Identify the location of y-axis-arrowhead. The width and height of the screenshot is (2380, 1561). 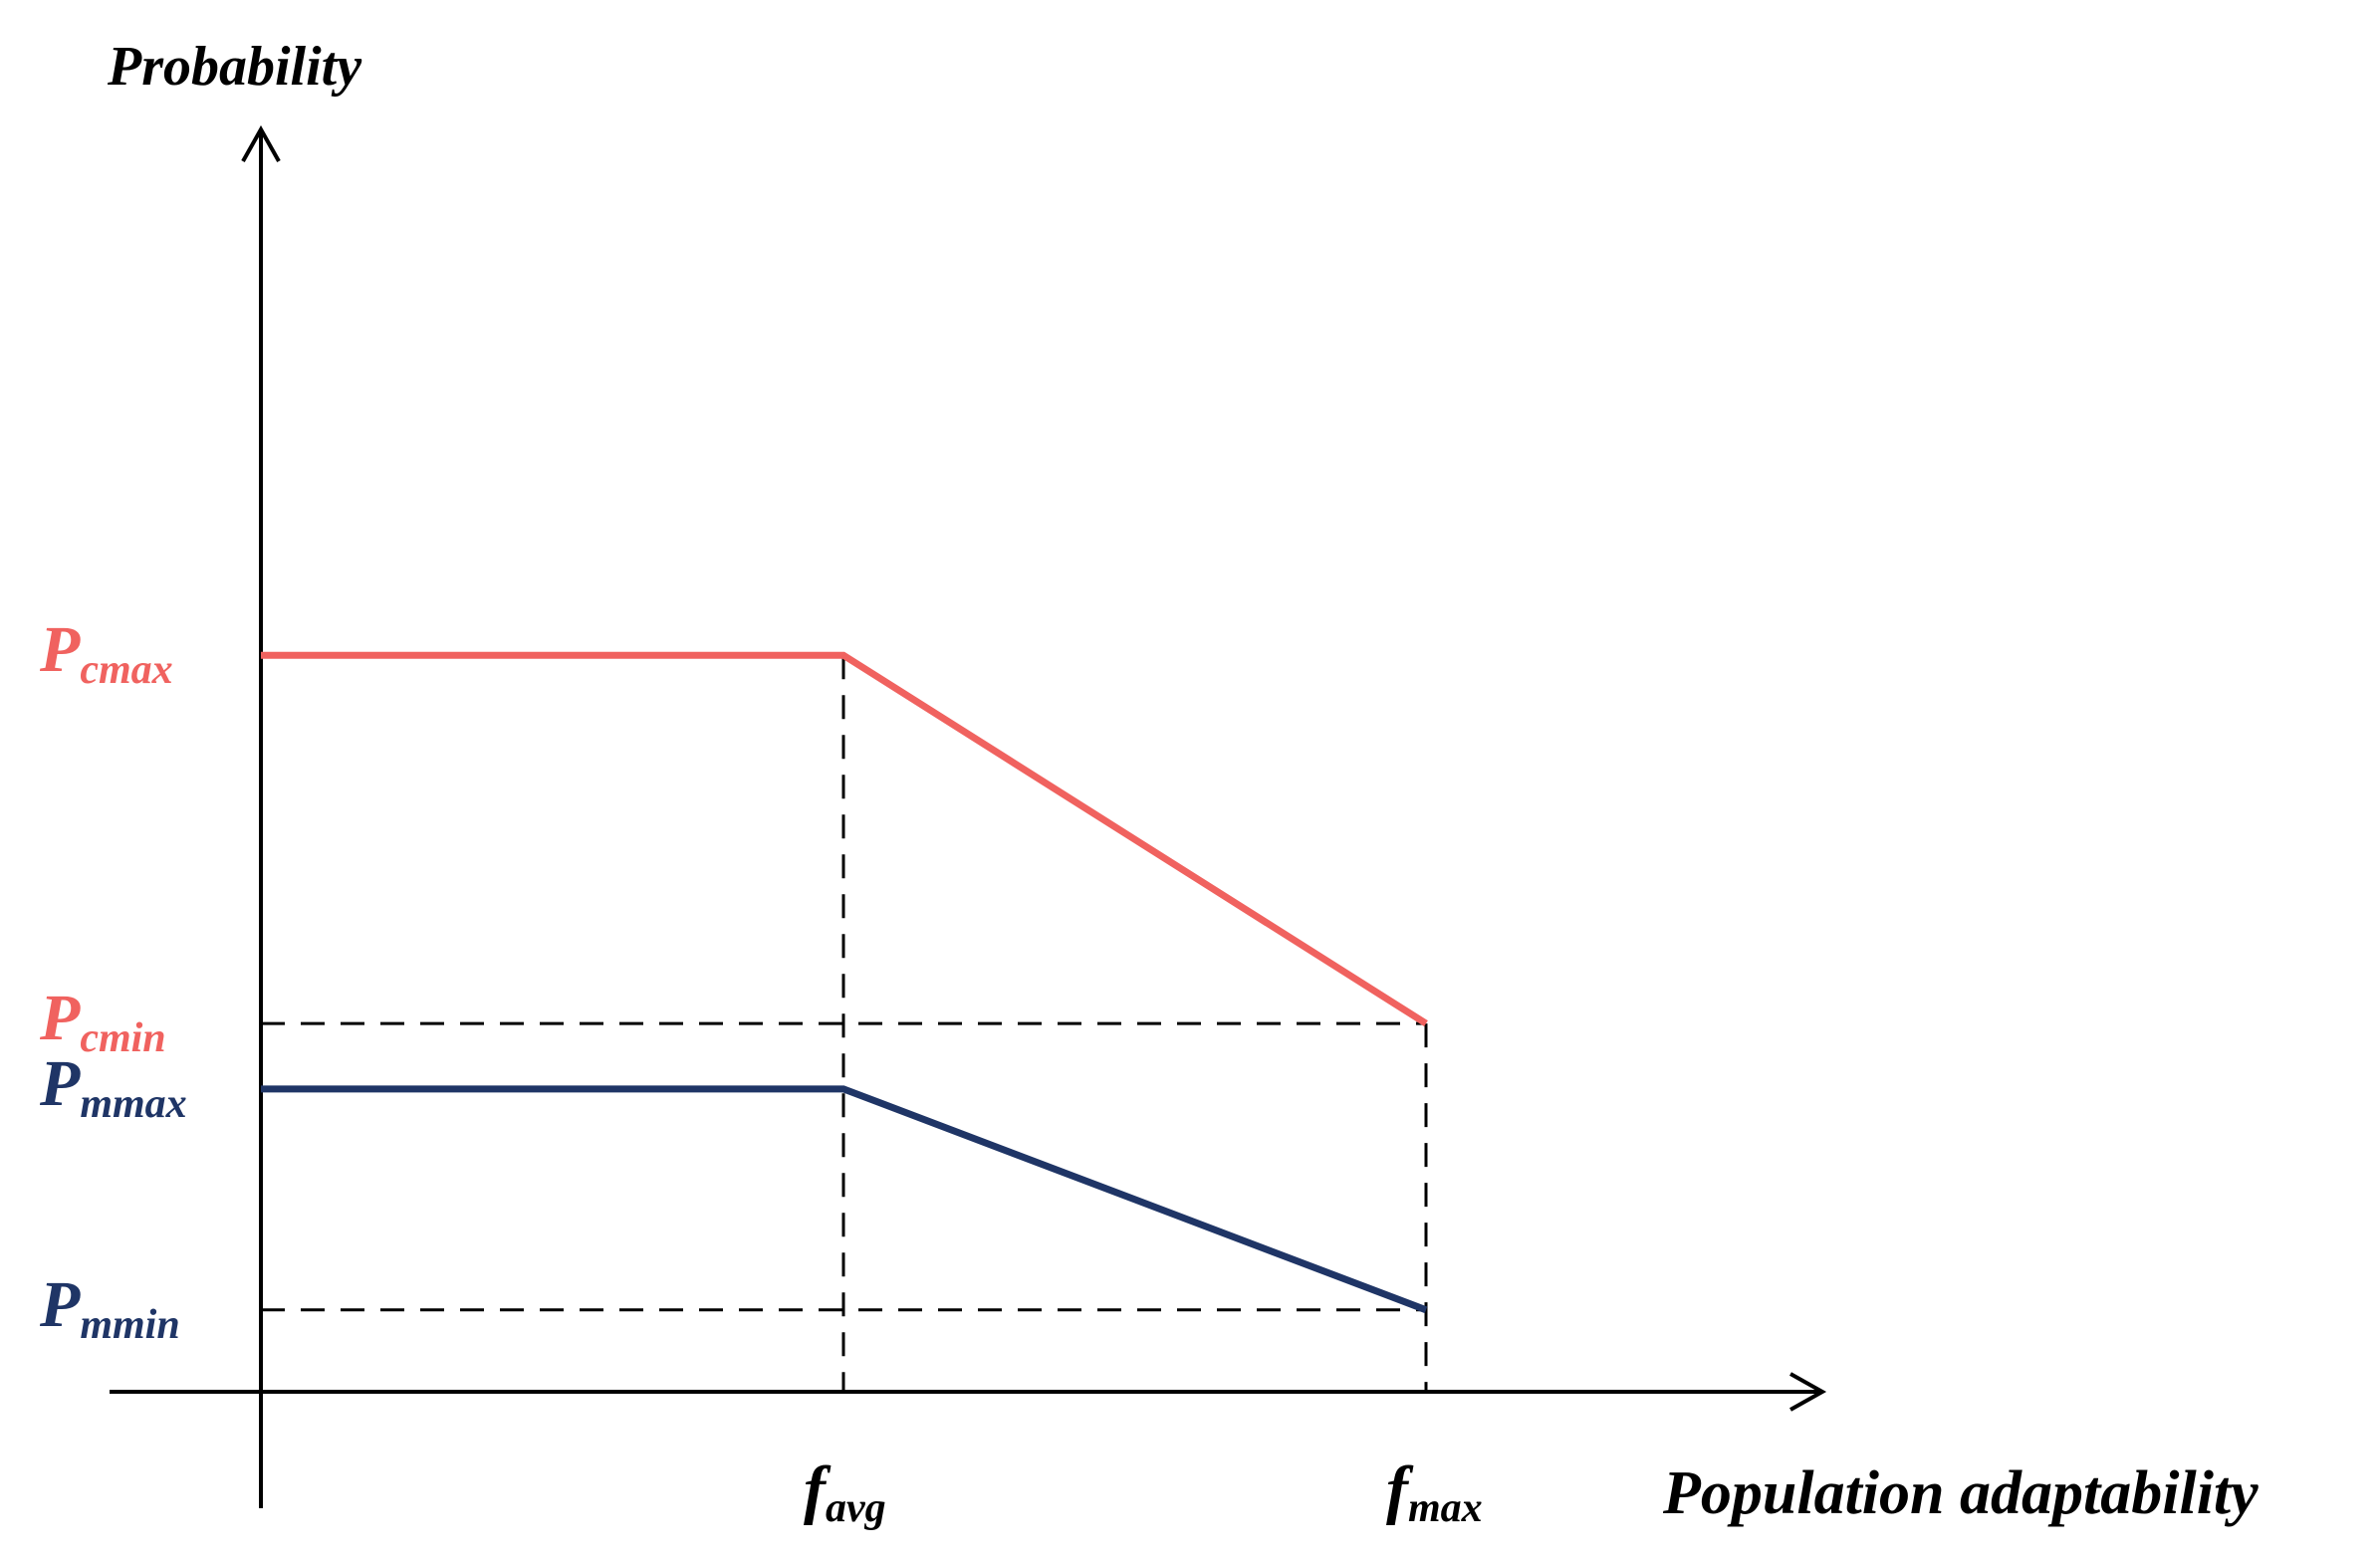
(261, 143).